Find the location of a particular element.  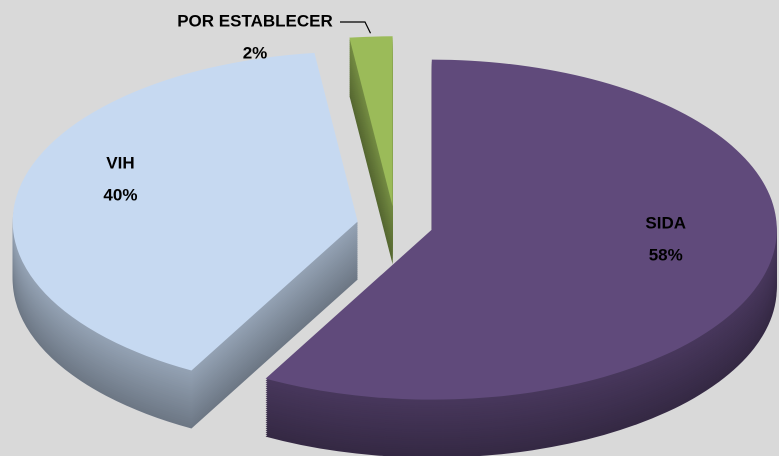

slice is located at coordinates (371, 121).